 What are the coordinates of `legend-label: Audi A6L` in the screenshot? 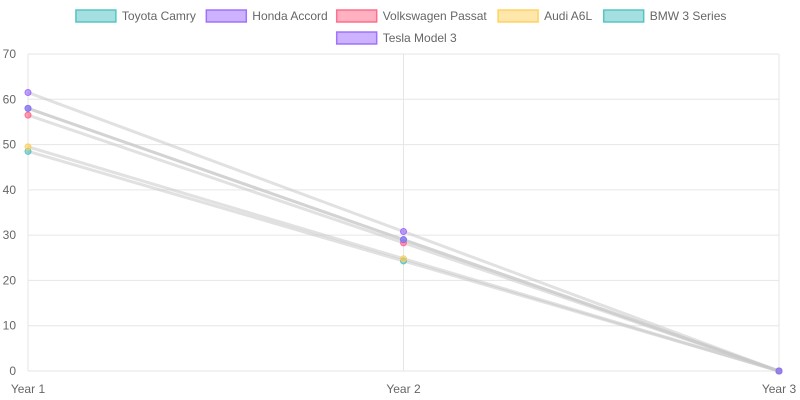 It's located at (568, 16).